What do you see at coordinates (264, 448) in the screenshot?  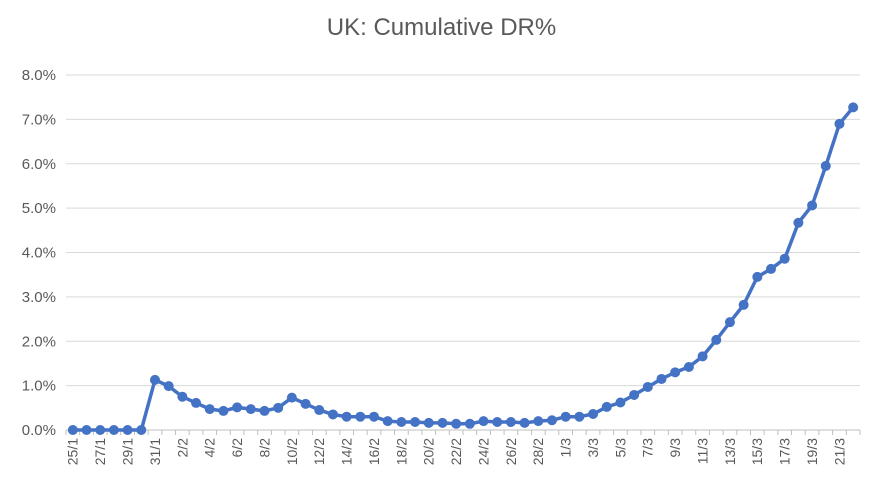 I see `x-tick-label: 8/2` at bounding box center [264, 448].